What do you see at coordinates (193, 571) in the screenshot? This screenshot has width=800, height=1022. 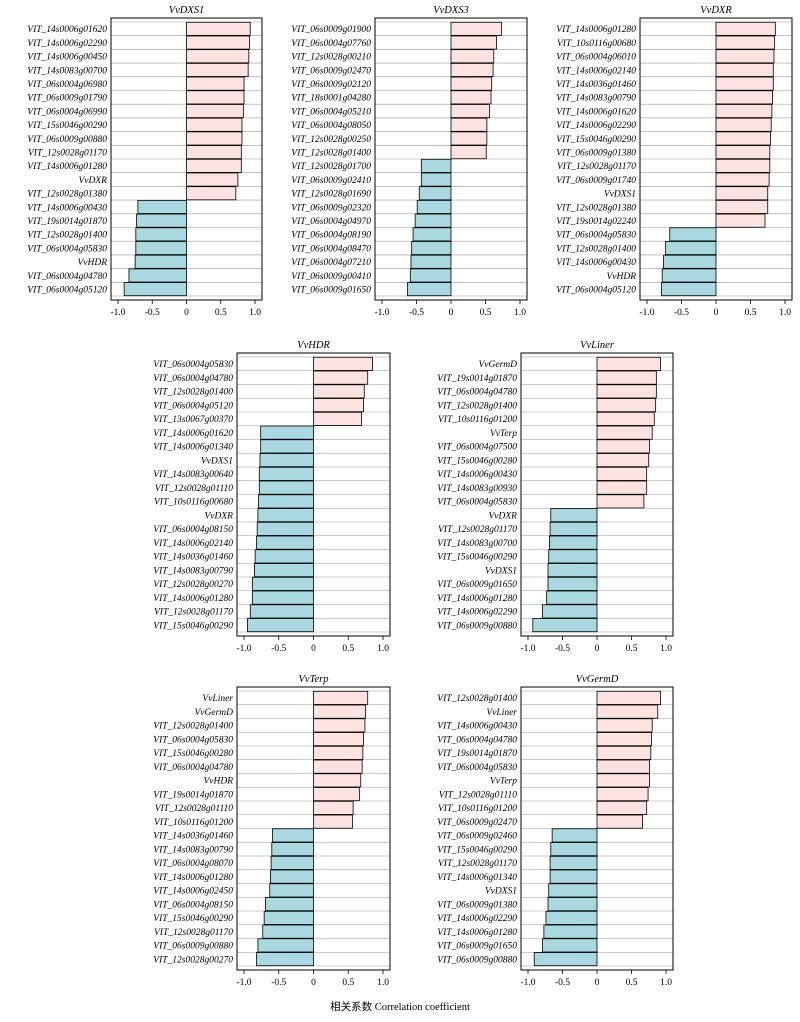 I see `category-label: VIT_14s0083g00790` at bounding box center [193, 571].